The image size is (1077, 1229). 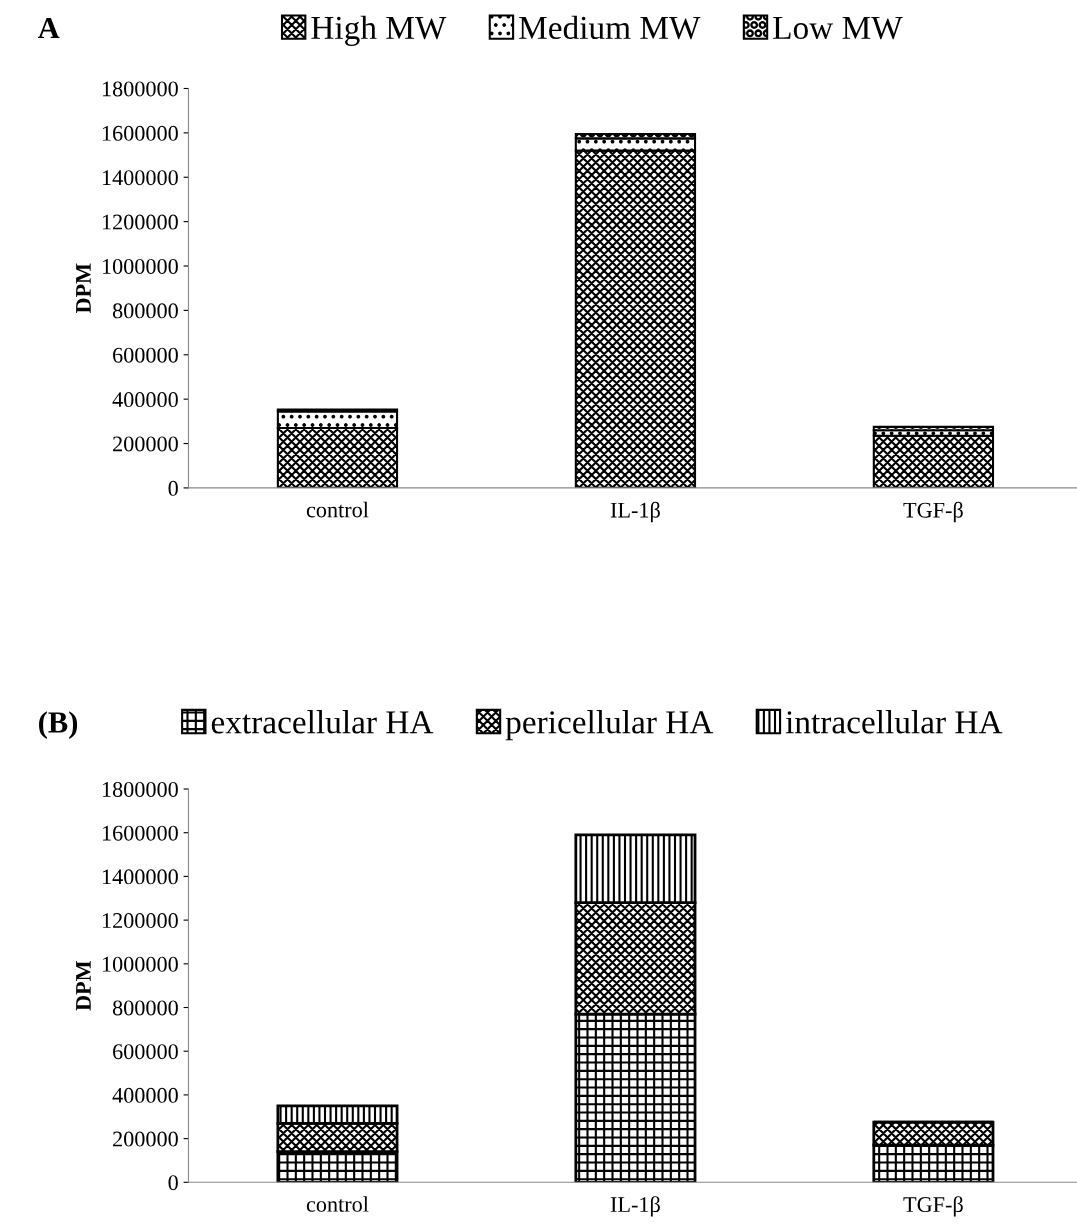 I want to click on legend-label: Low MW, so click(x=838, y=28).